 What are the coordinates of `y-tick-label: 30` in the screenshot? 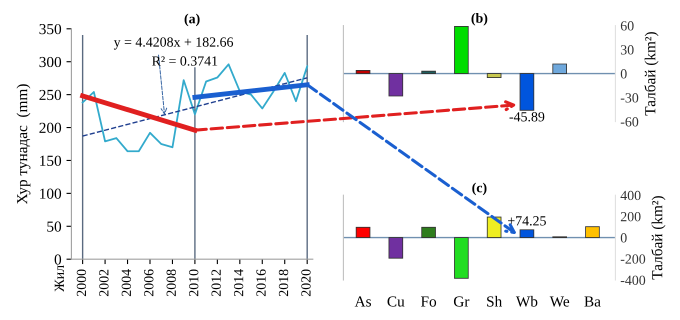 It's located at (627, 50).